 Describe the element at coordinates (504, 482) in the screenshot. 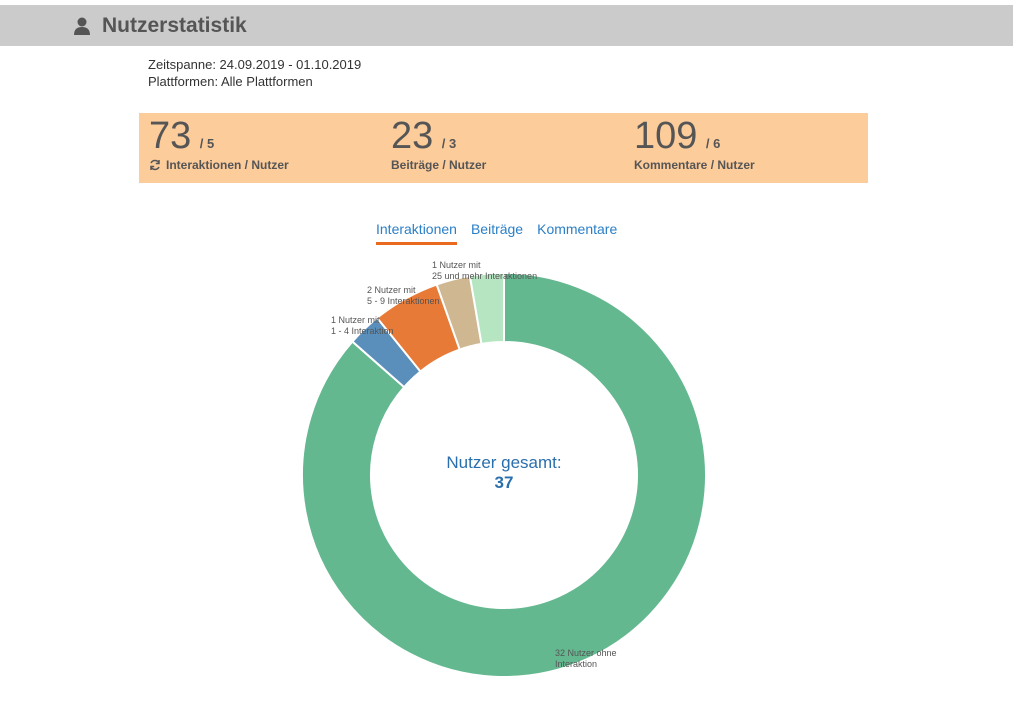

I see `center-value: 37` at that location.